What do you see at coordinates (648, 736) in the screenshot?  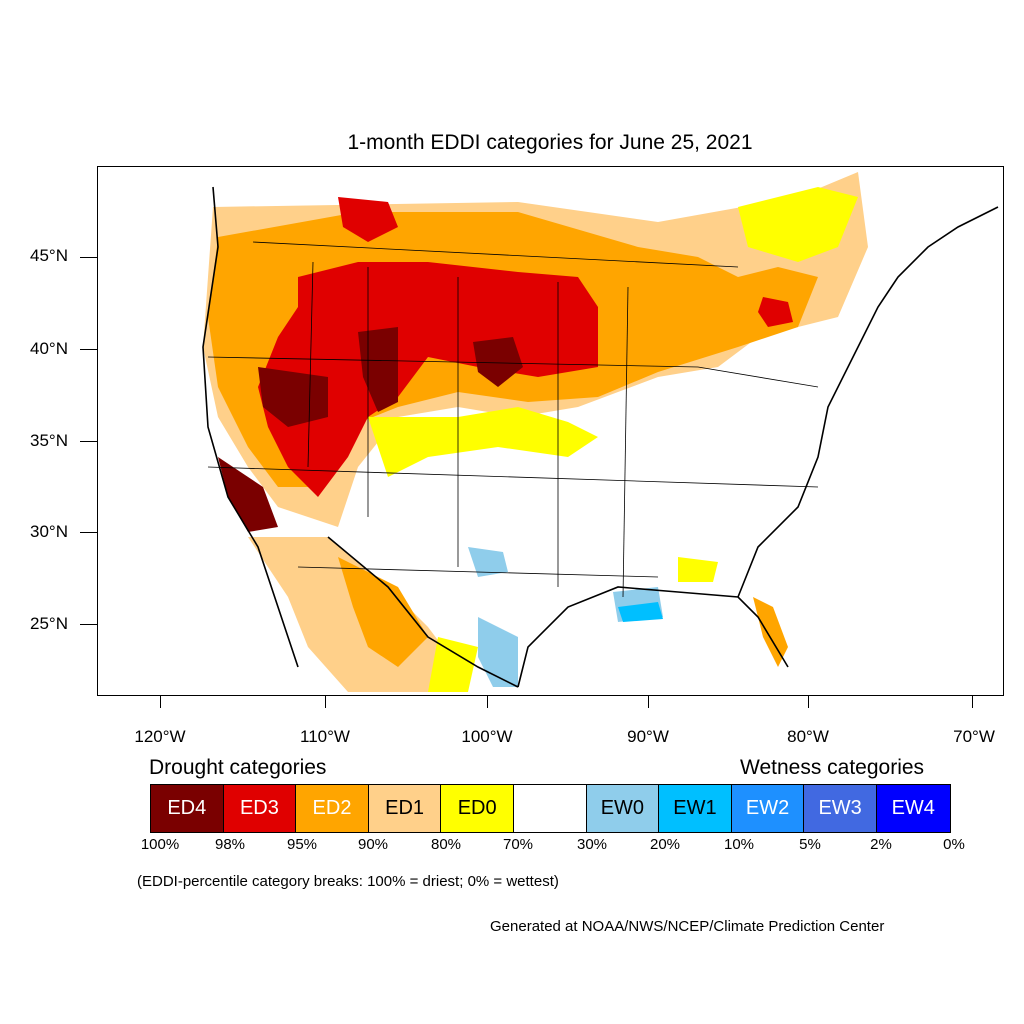 I see `lon-label-90: 90°W` at bounding box center [648, 736].